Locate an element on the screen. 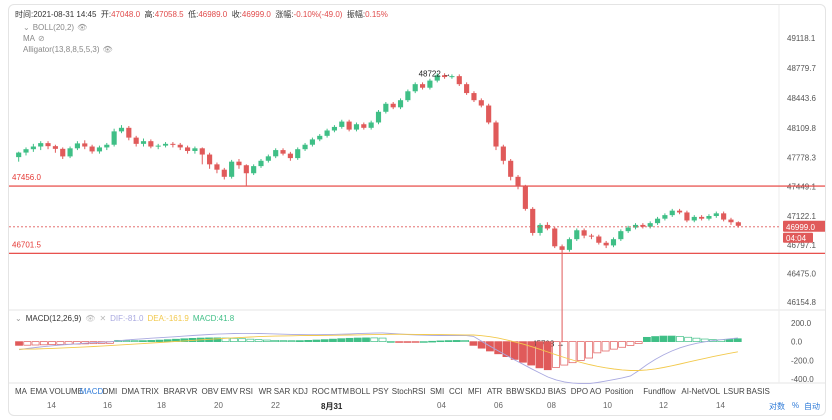 This screenshot has width=832, height=420. indicator-tab-volume: VOLUME is located at coordinates (66, 391).